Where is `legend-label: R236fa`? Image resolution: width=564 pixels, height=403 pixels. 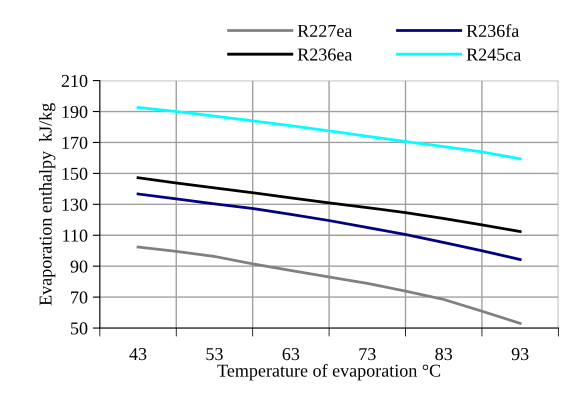 legend-label: R236fa is located at coordinates (493, 30).